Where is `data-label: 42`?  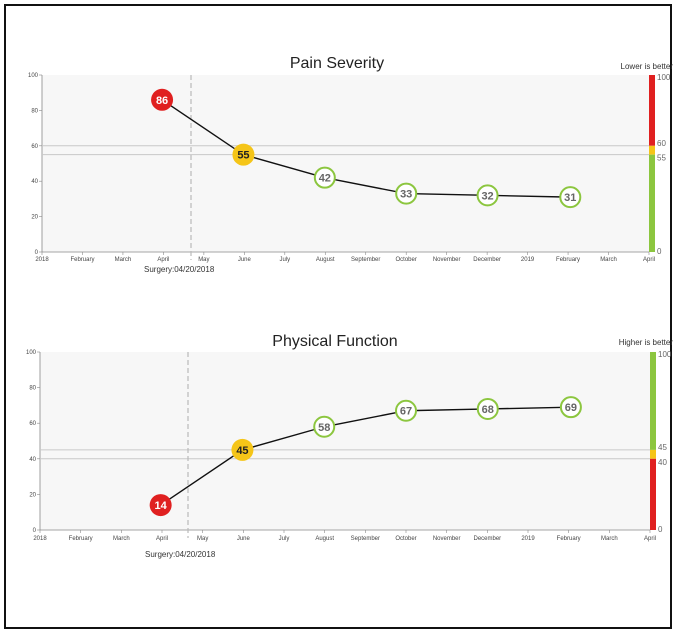 data-label: 42 is located at coordinates (325, 179).